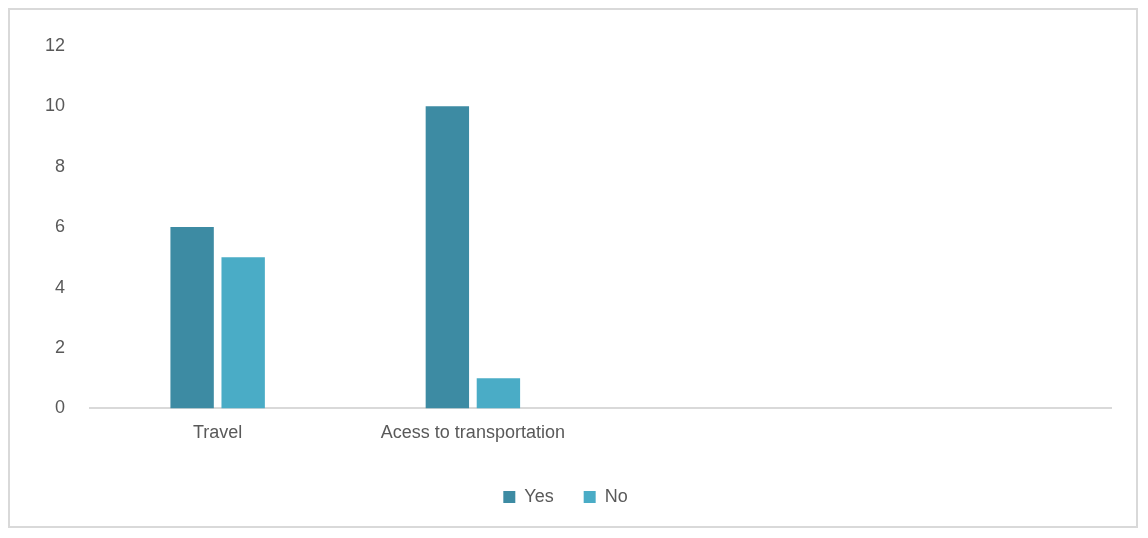 The height and width of the screenshot is (538, 1148). I want to click on legend-label: No, so click(616, 495).